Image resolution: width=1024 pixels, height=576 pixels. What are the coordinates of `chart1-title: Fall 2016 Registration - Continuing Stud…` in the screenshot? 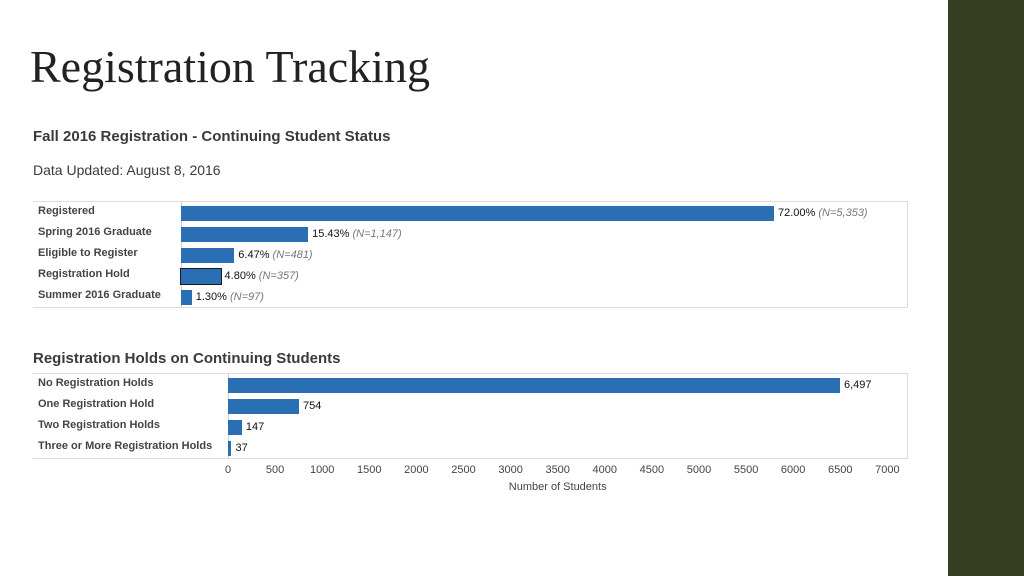 It's located at (212, 136).